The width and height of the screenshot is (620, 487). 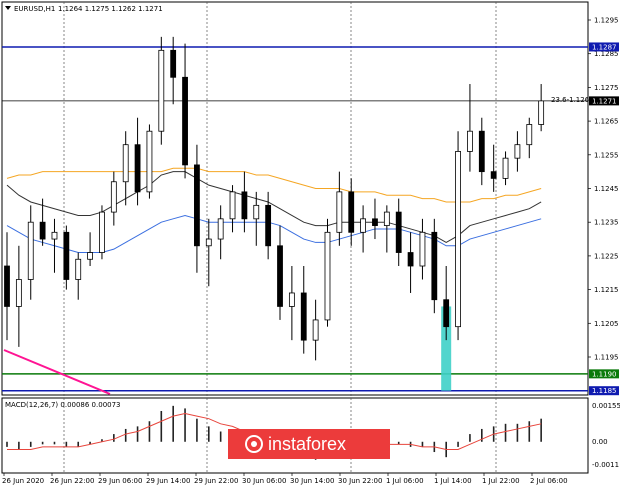 I want to click on price-tick-label: 1.1275, so click(x=606, y=88).